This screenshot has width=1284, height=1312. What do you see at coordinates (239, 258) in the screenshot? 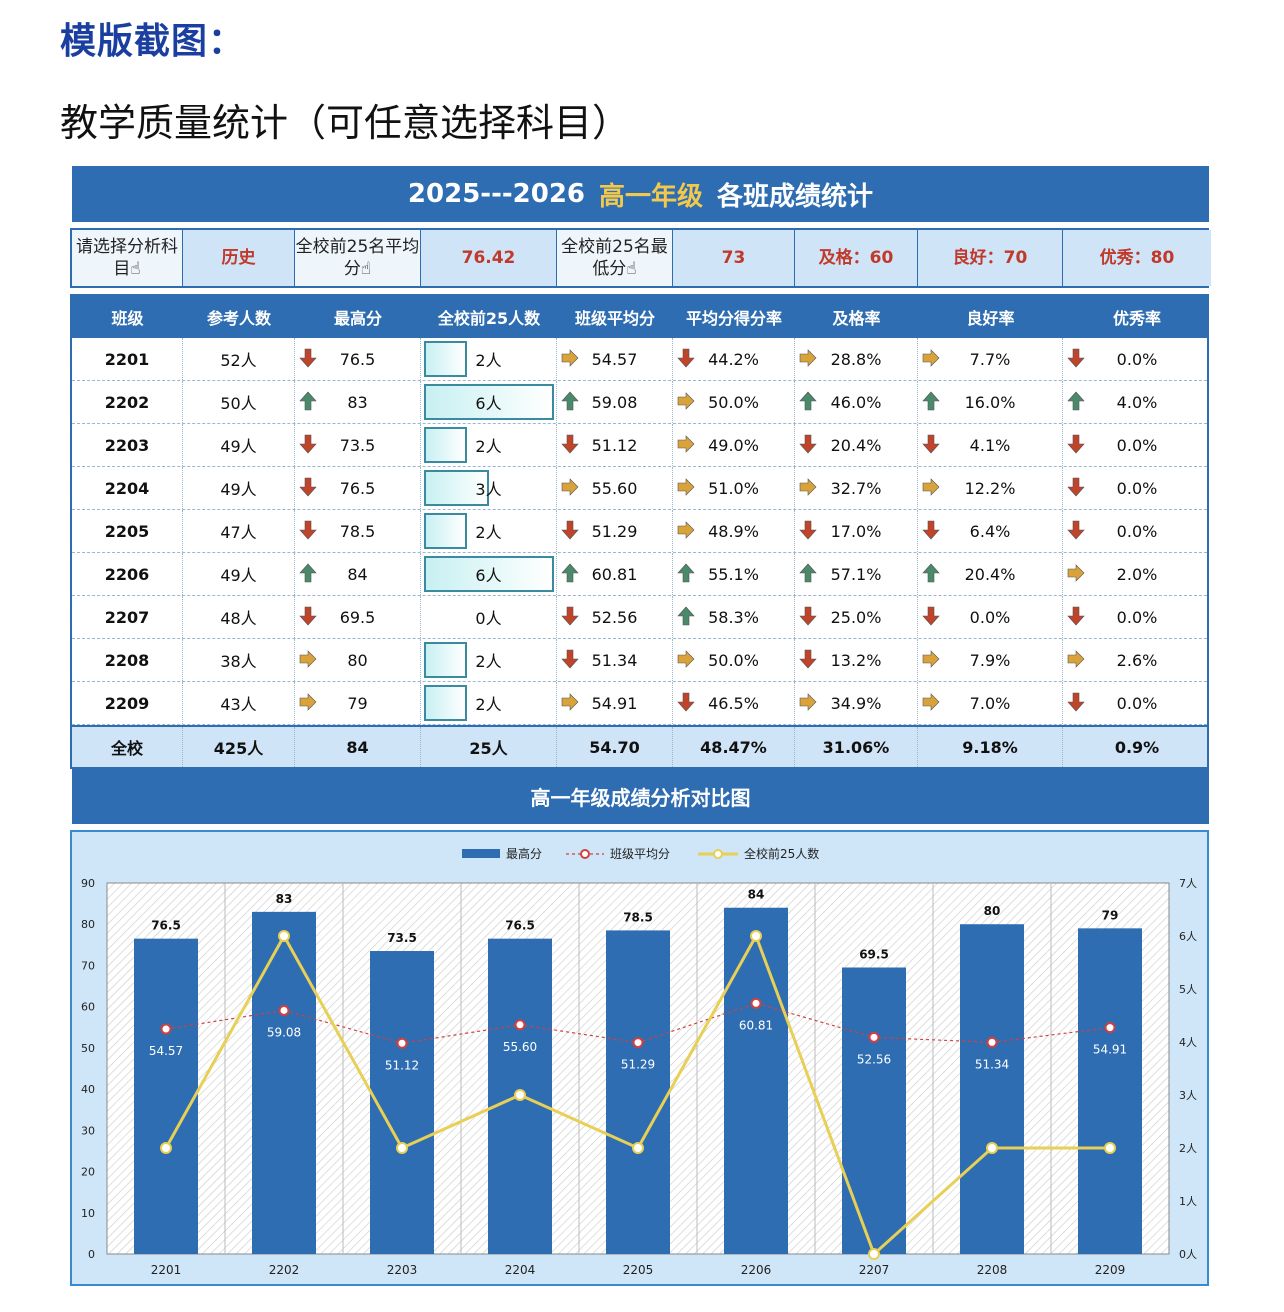
I see `subject-select: 历史` at bounding box center [239, 258].